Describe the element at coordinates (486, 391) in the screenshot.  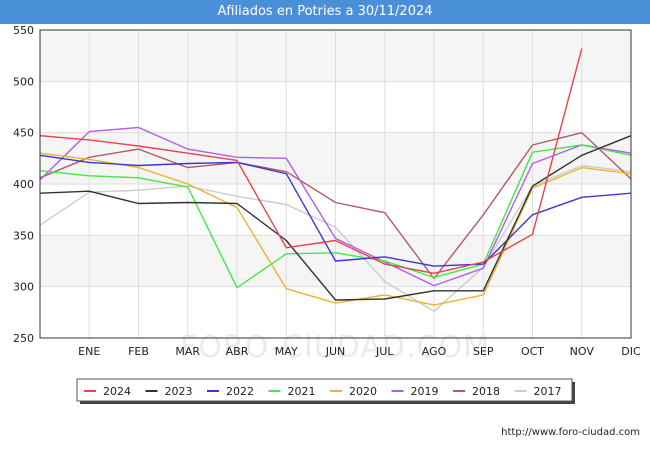
I see `legend-label-2018: 2018` at that location.